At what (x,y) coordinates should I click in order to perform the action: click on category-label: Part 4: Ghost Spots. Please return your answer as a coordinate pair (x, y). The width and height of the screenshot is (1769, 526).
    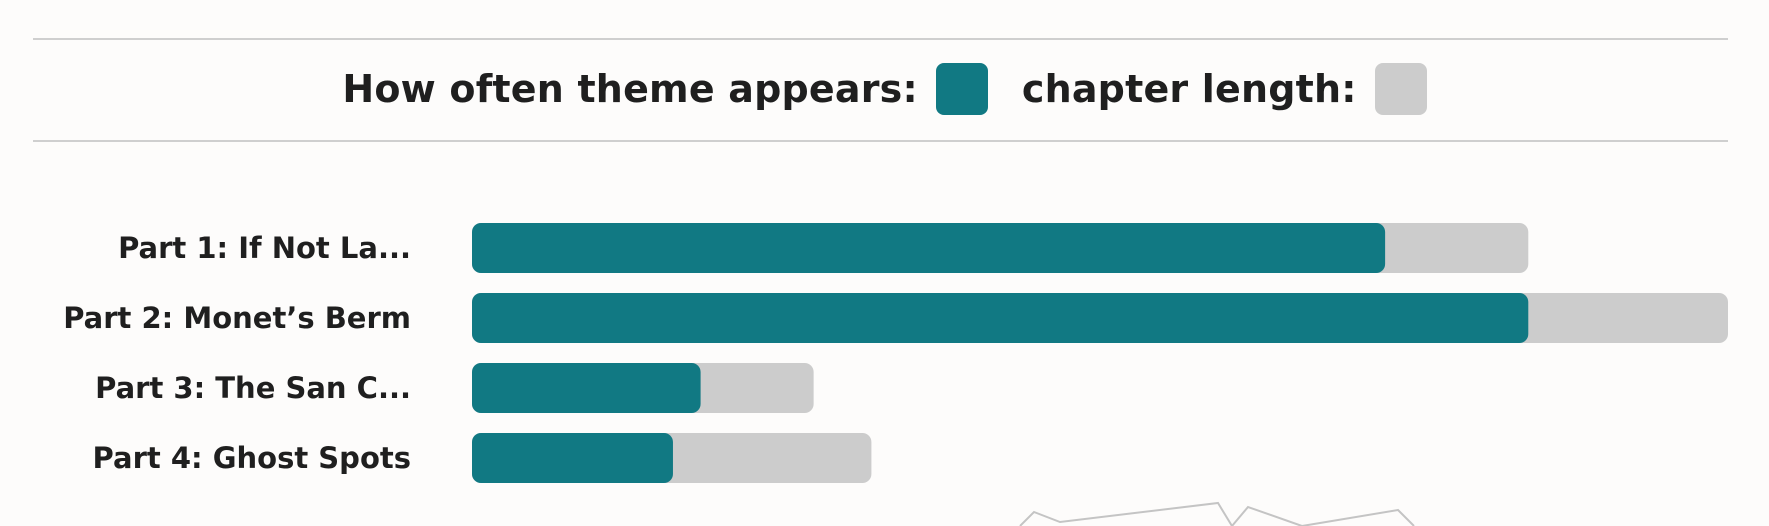
    Looking at the image, I should click on (252, 458).